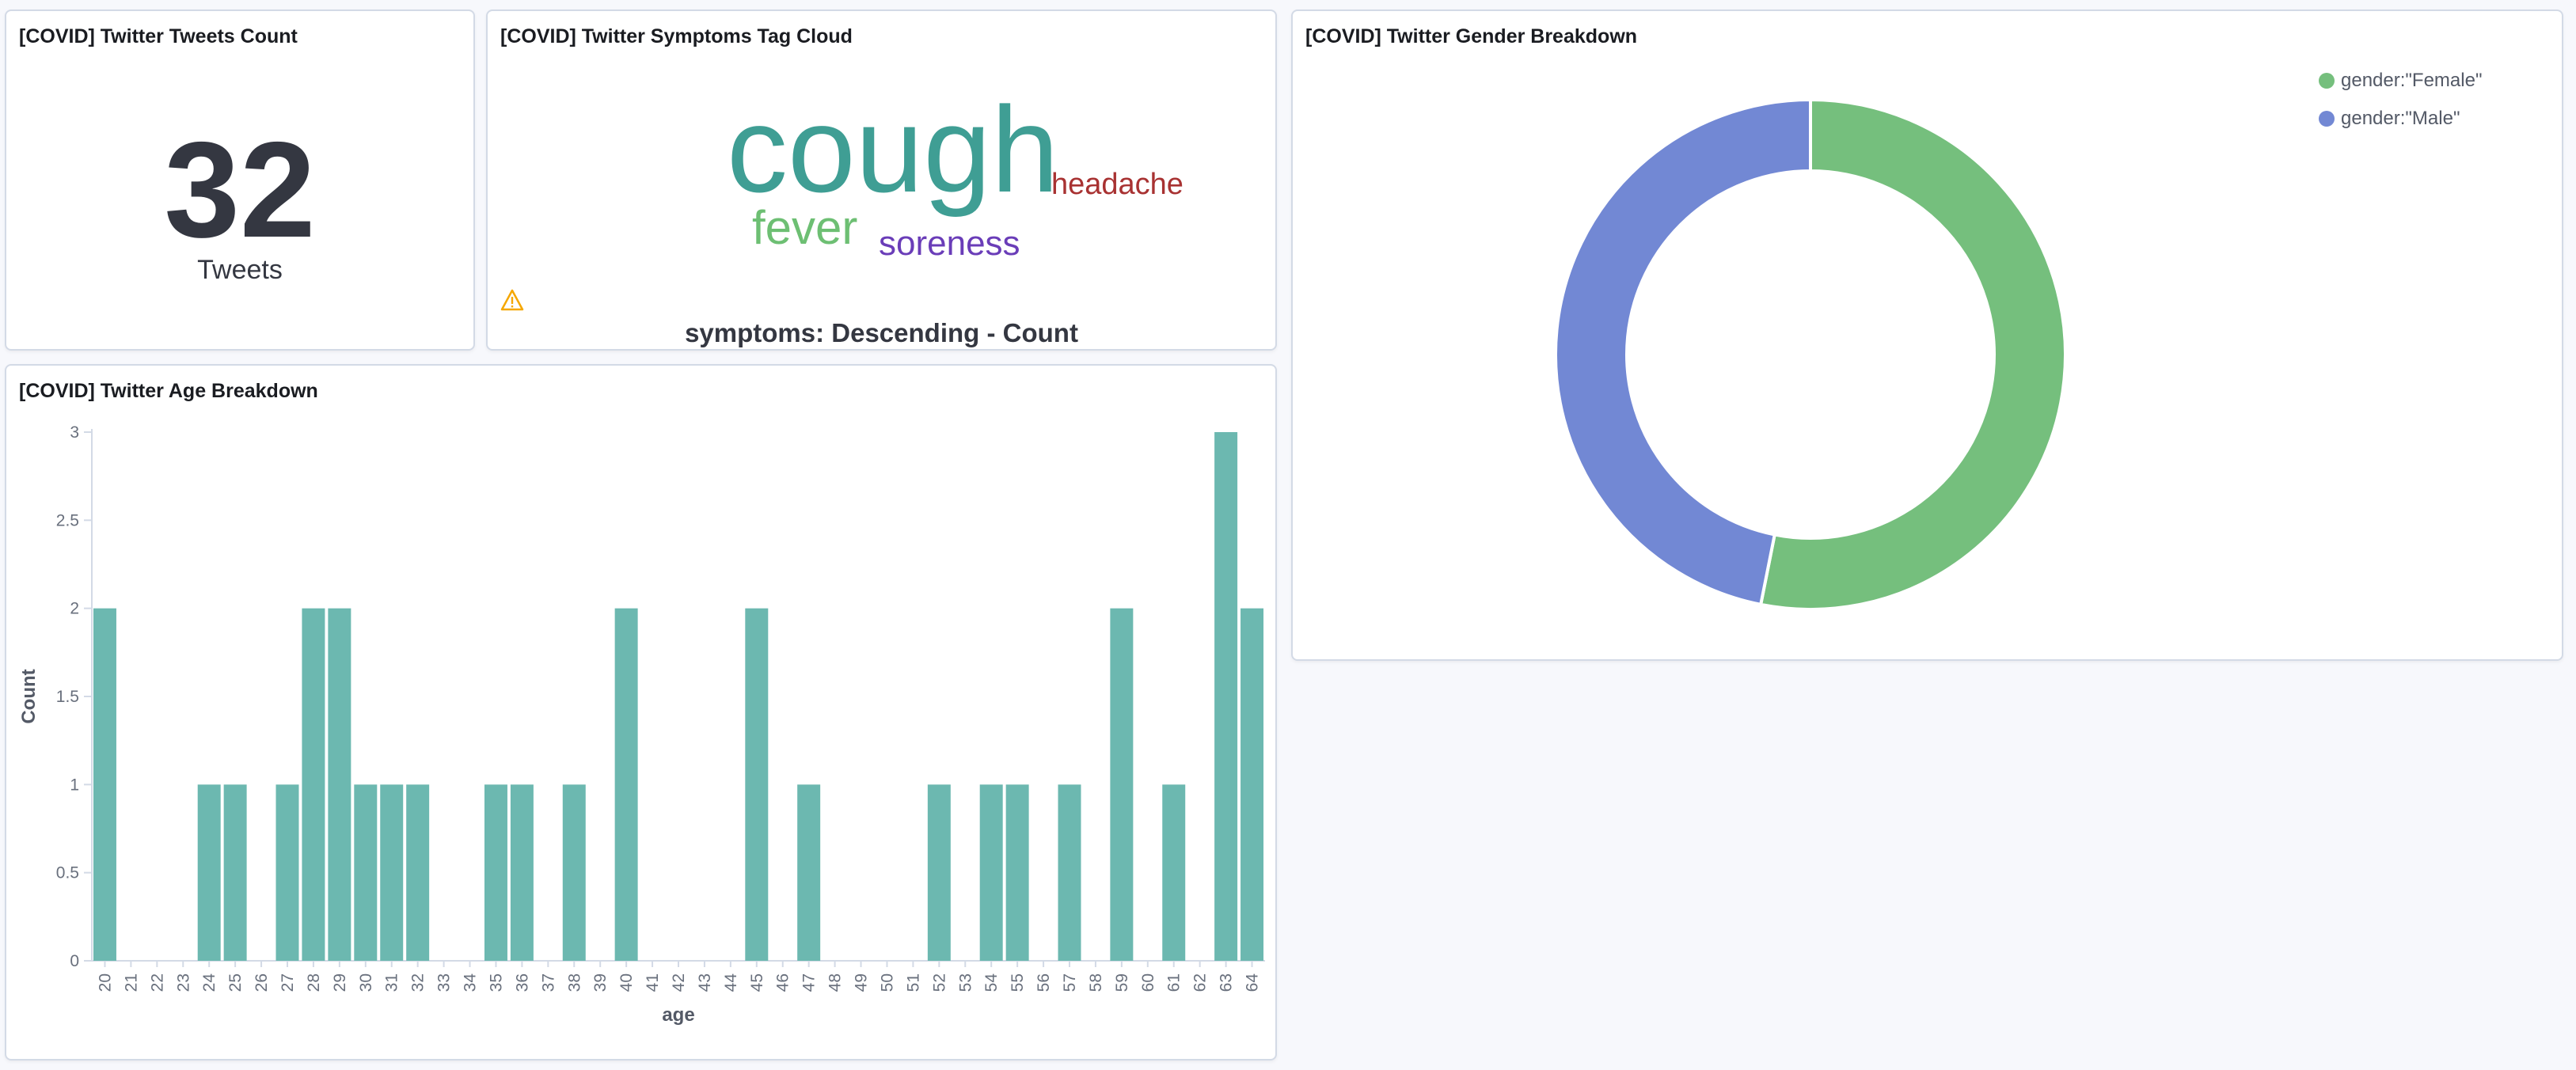  I want to click on y-tick-label: 3, so click(74, 433).